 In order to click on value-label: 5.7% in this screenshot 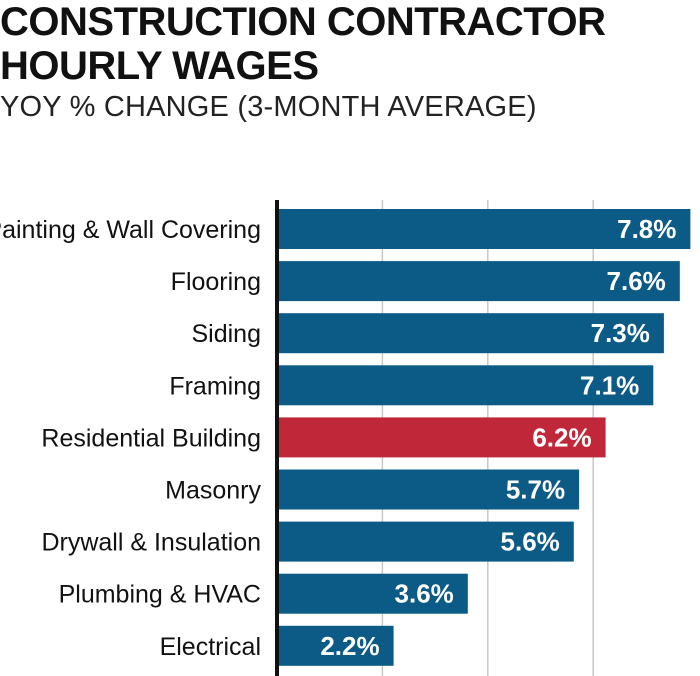, I will do `click(535, 490)`.